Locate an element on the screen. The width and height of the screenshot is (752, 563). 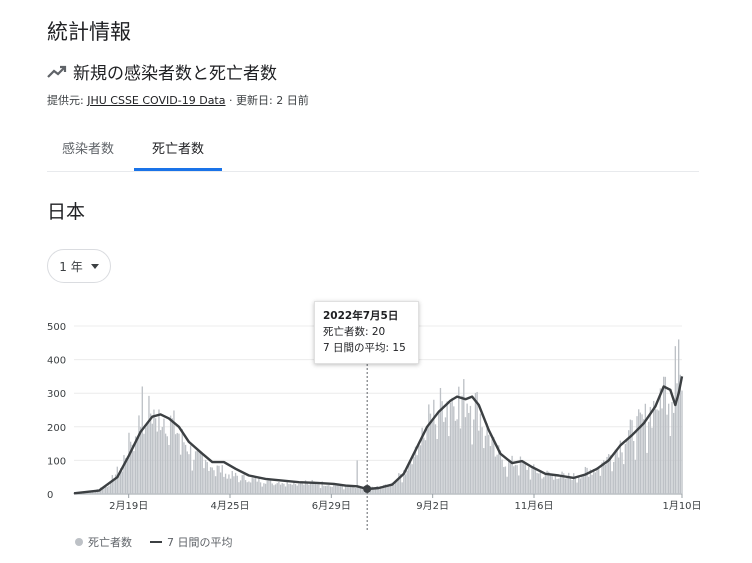
tab-deaths: 死亡者数 is located at coordinates (178, 149).